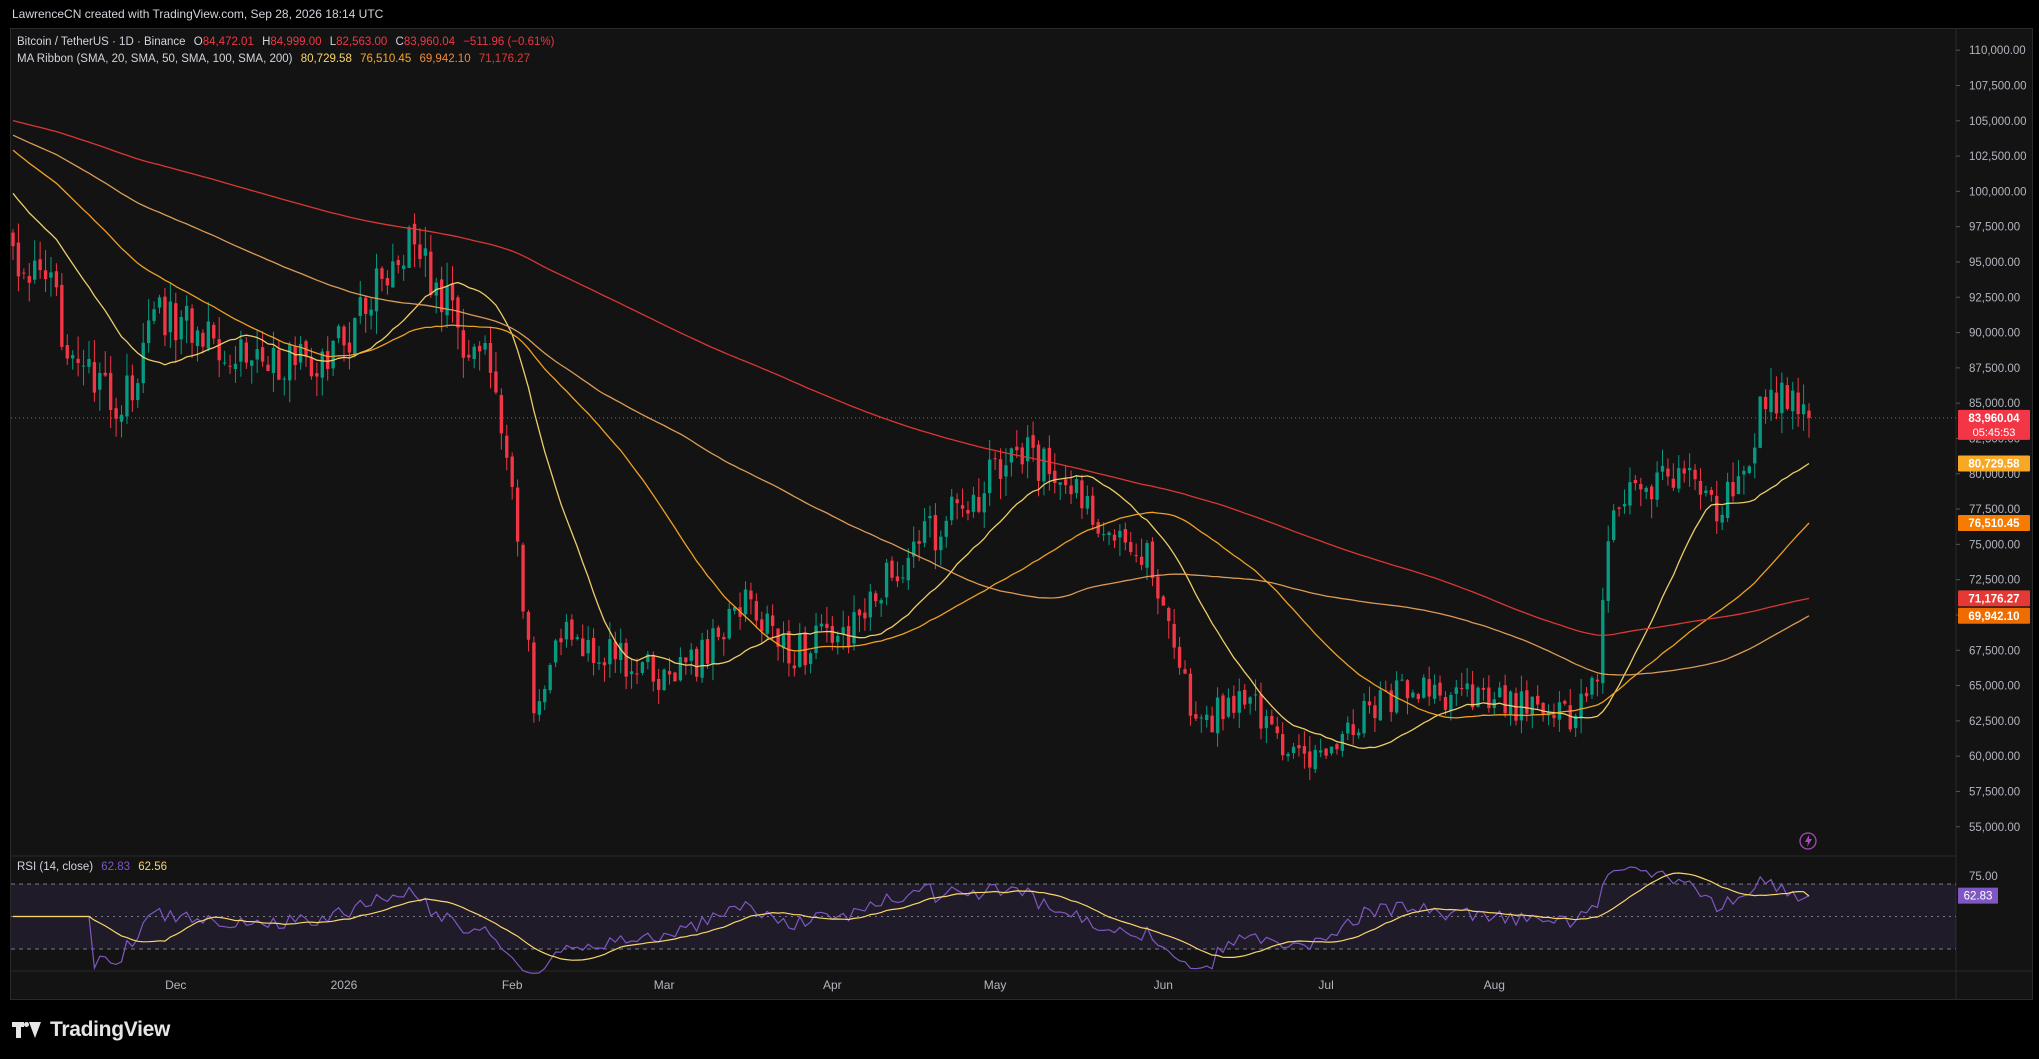  Describe the element at coordinates (1994, 545) in the screenshot. I see `price-tick-label: 75,000.00` at that location.